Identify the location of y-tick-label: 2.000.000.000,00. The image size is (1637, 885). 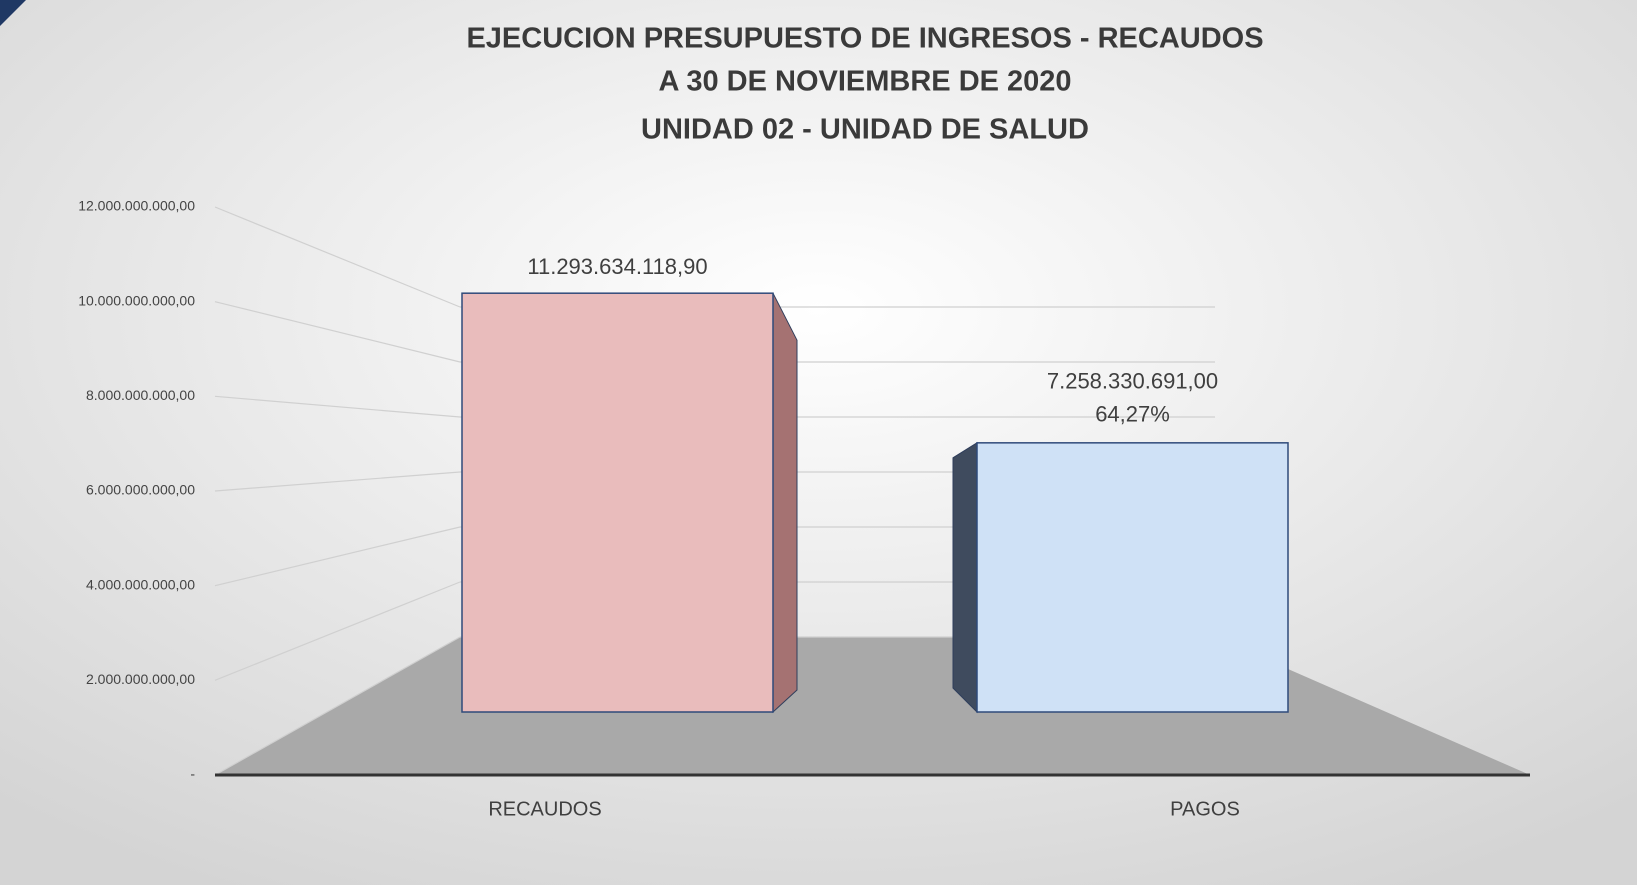
(140, 679).